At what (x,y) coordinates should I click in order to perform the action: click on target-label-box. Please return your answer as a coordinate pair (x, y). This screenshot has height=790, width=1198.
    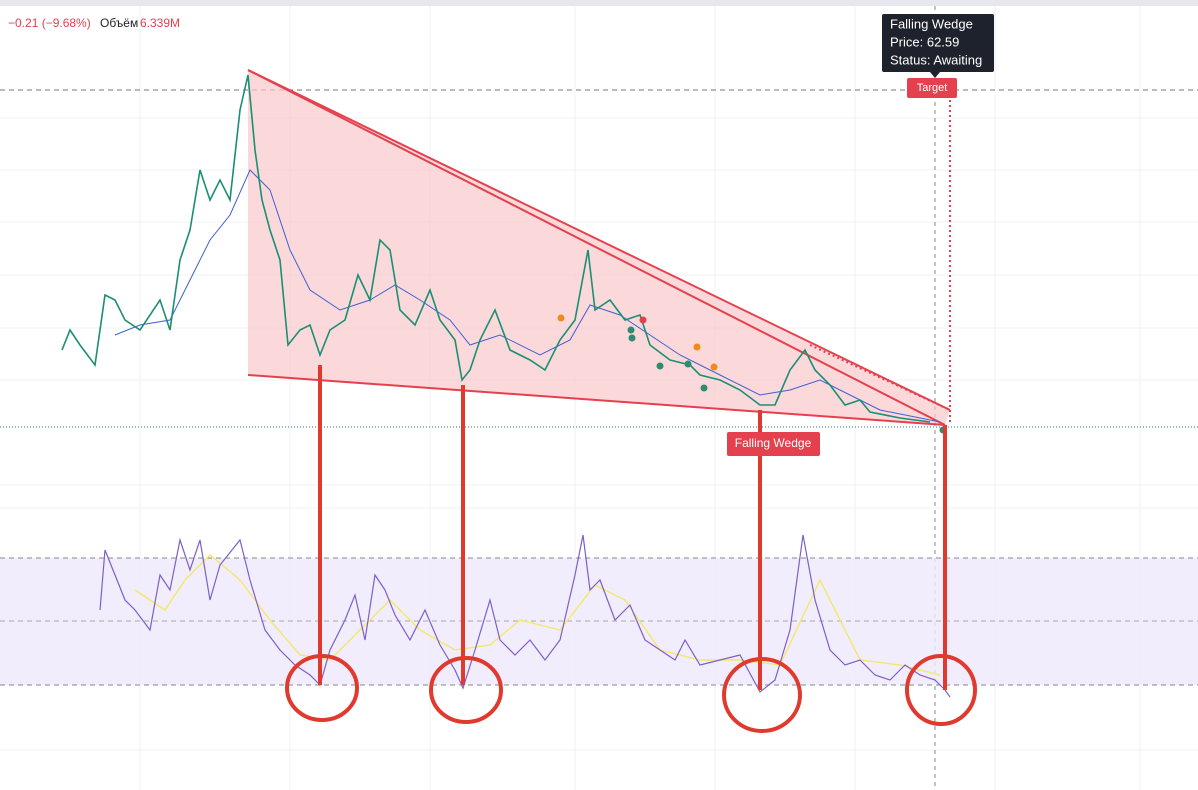
    Looking at the image, I should click on (932, 88).